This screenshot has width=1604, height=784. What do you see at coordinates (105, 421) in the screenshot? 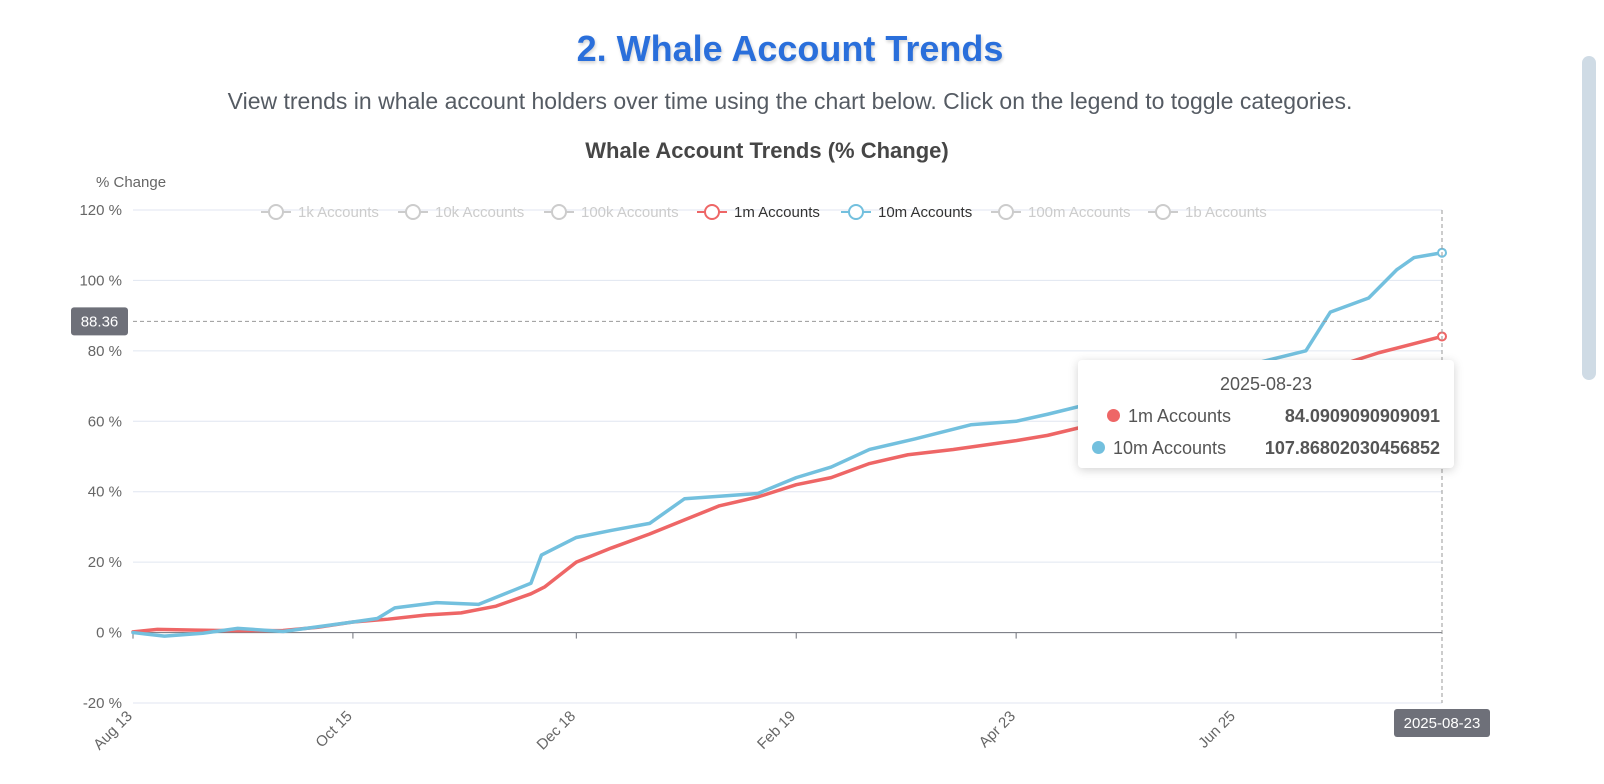
I see `y-tick-label: 60 %` at bounding box center [105, 421].